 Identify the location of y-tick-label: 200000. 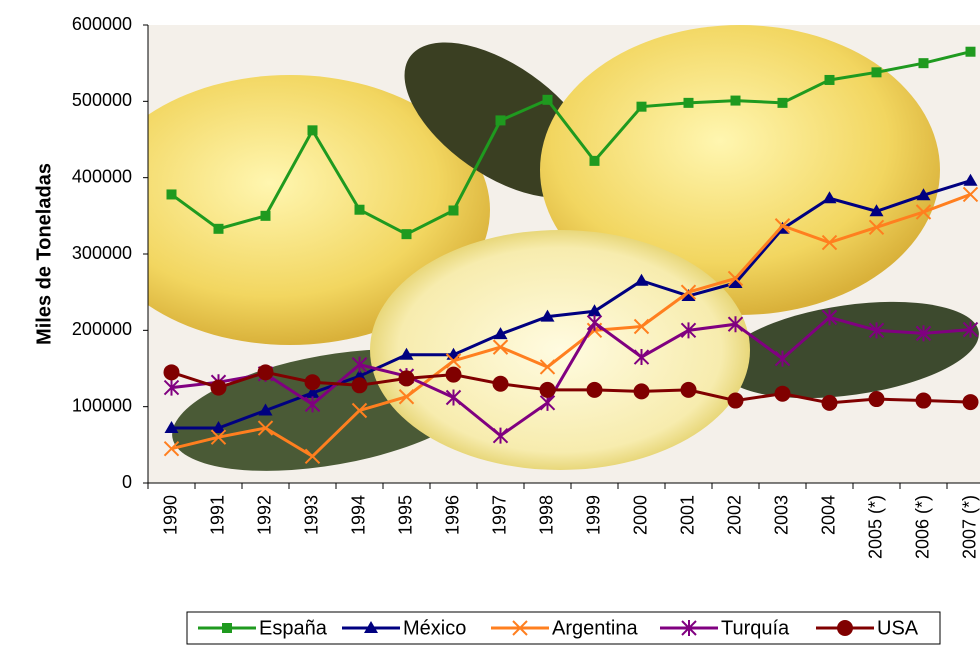
(102, 329).